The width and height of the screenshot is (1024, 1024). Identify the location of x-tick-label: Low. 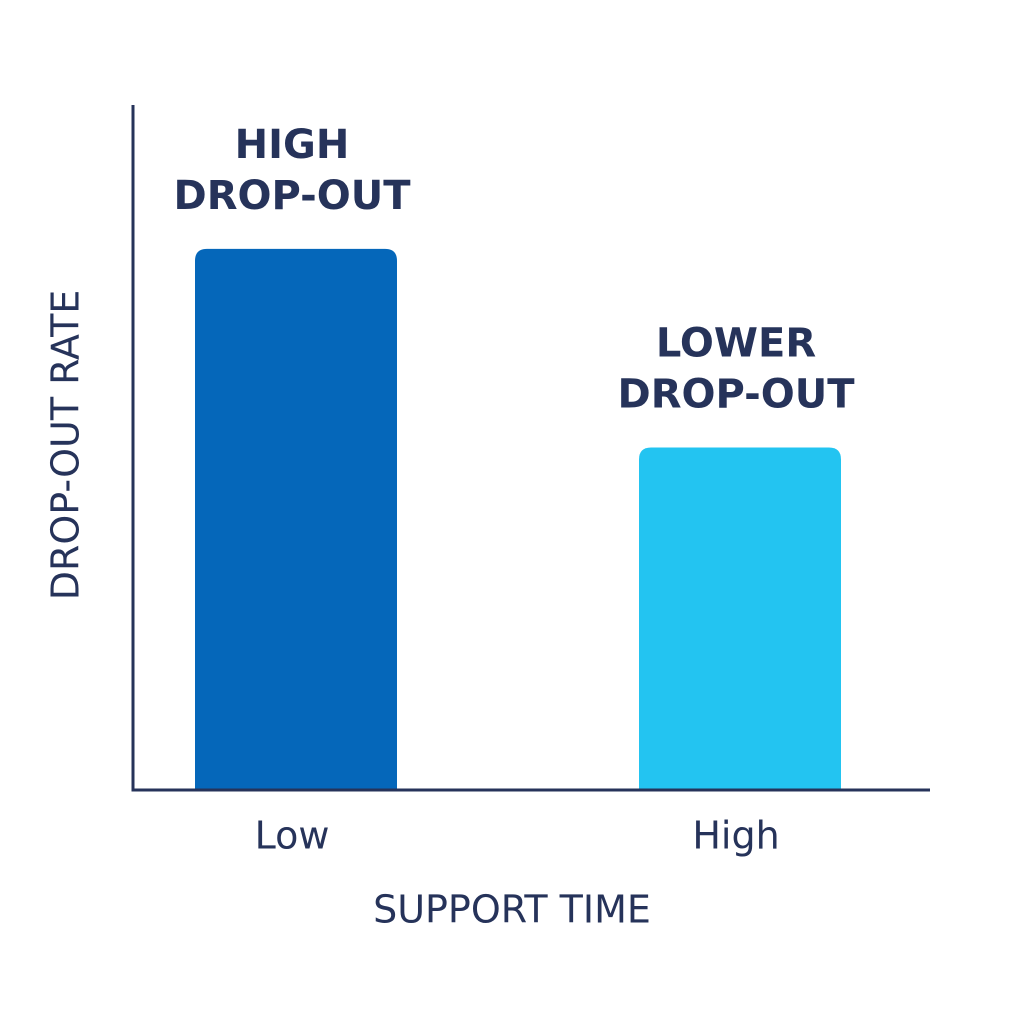
(292, 836).